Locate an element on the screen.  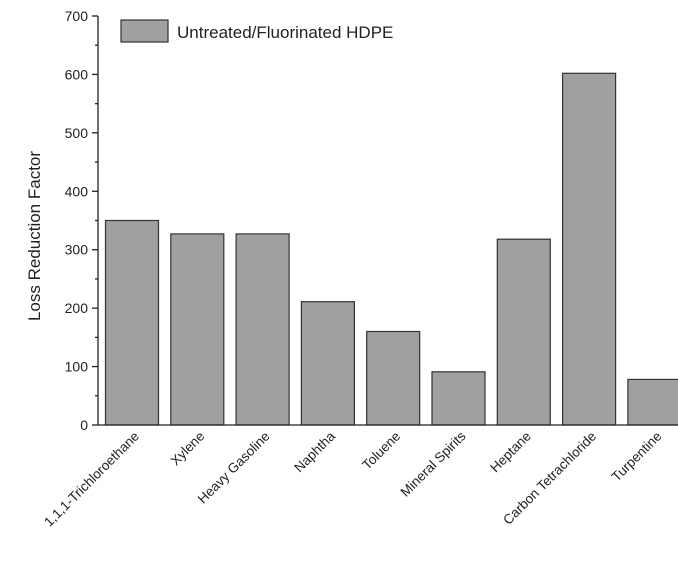
y-axis-label: Loss Reduction Factor is located at coordinates (34, 236).